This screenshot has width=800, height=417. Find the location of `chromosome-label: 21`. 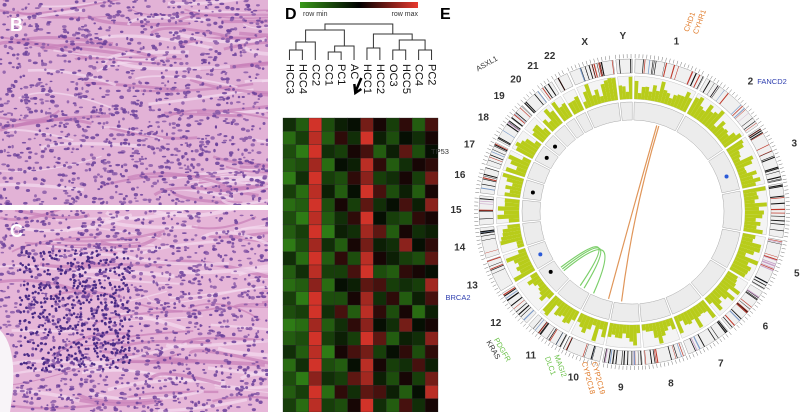

chromosome-label: 21 is located at coordinates (533, 66).